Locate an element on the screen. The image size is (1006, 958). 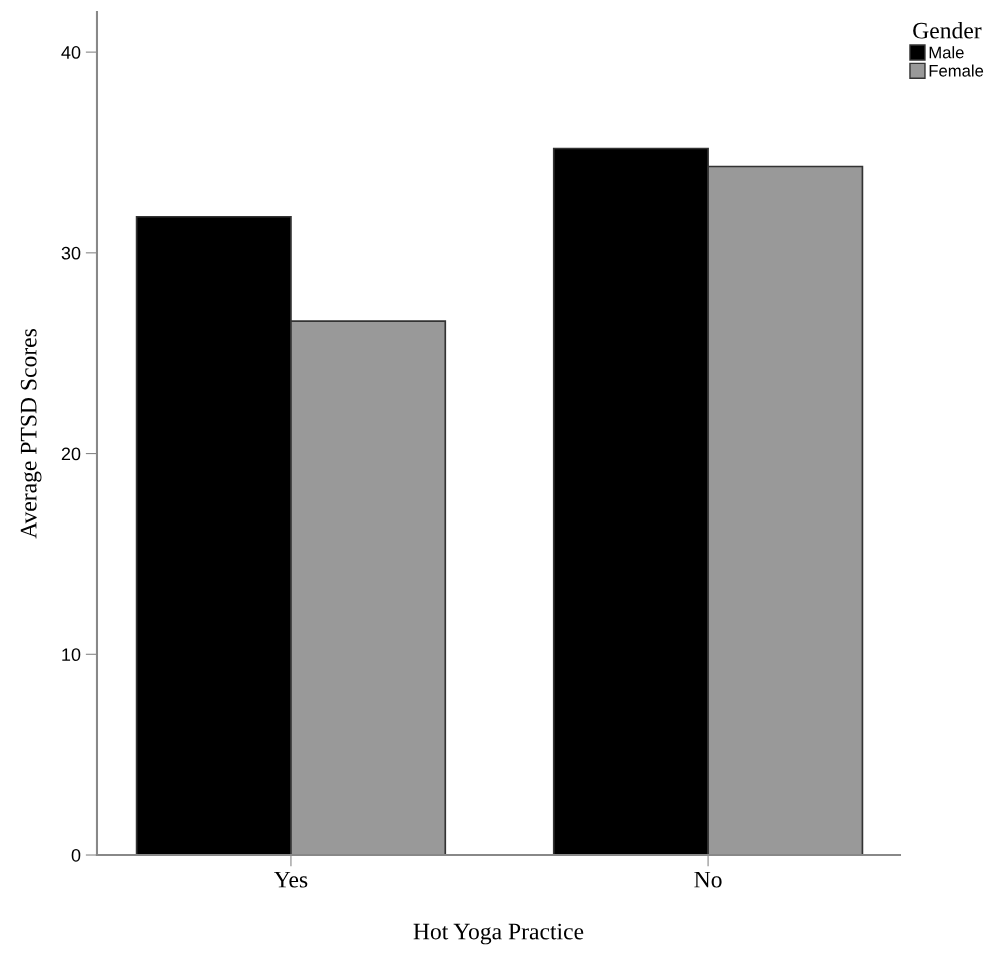
x-tick-label: Yes is located at coordinates (291, 879).